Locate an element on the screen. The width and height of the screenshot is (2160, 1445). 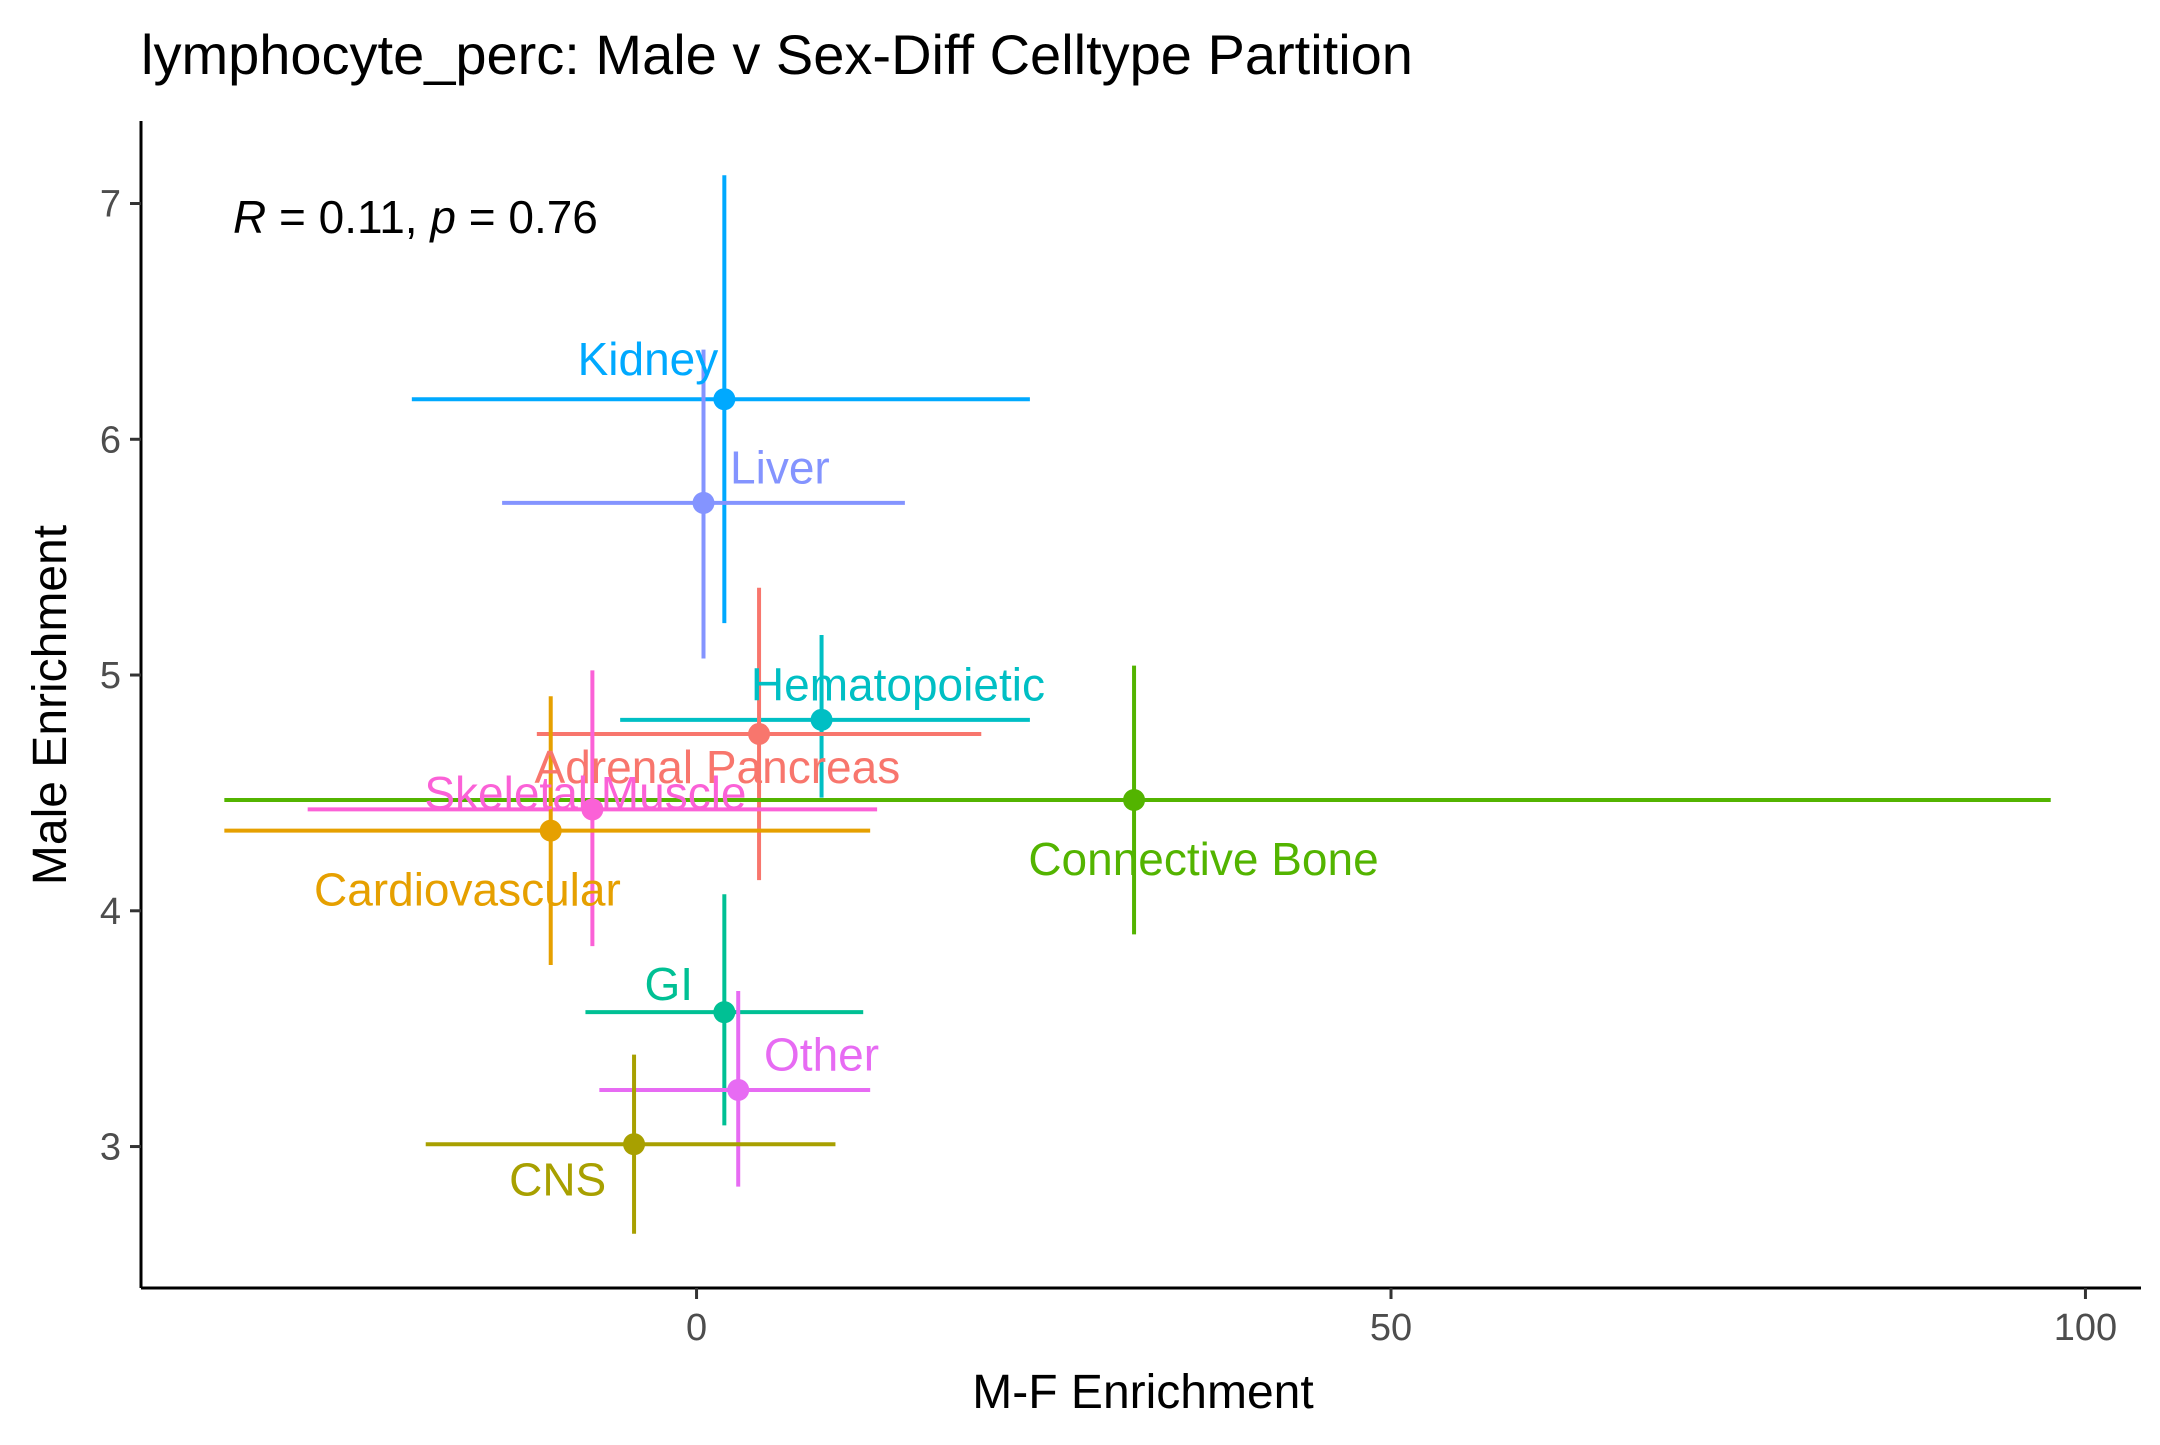
annotation-p-text: = 0.76 is located at coordinates (527, 217).